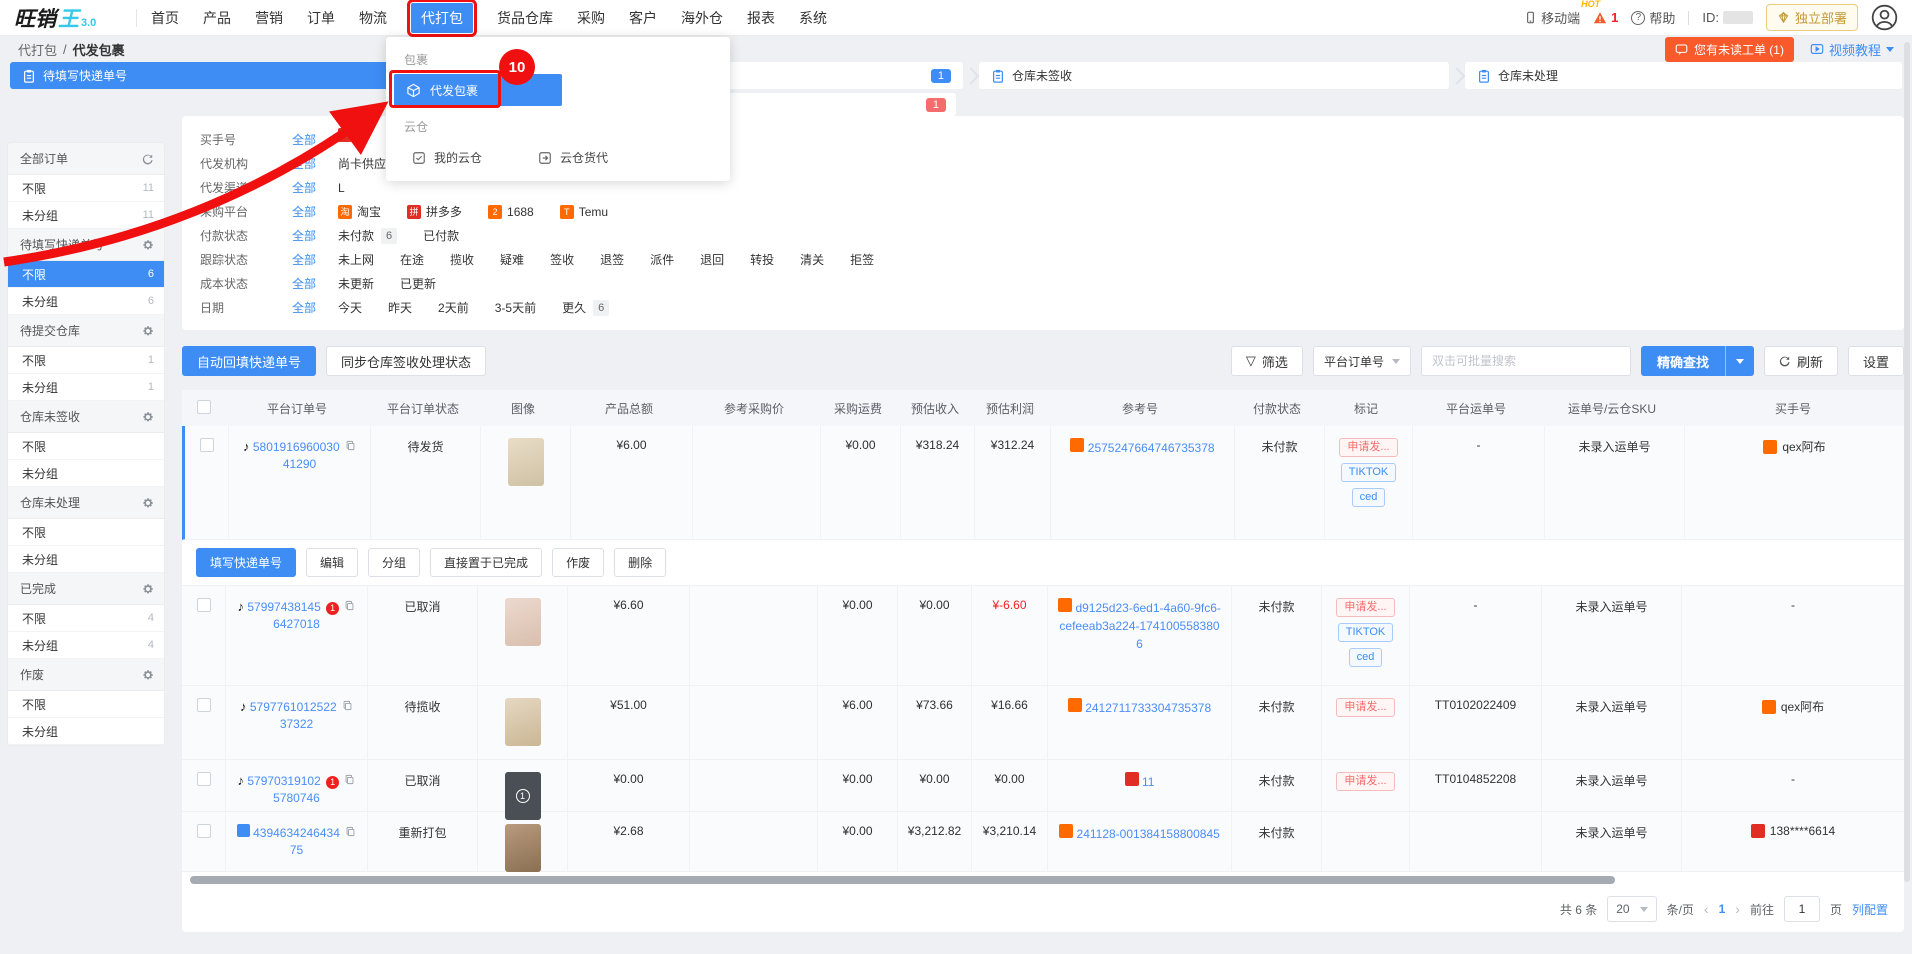  Describe the element at coordinates (1907, 462) in the screenshot. I see `vertical-scrollbar` at that location.